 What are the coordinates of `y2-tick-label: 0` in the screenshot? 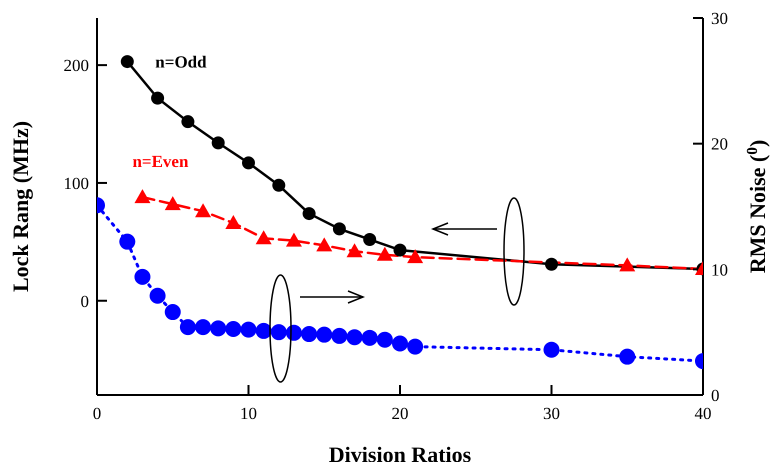 It's located at (715, 396).